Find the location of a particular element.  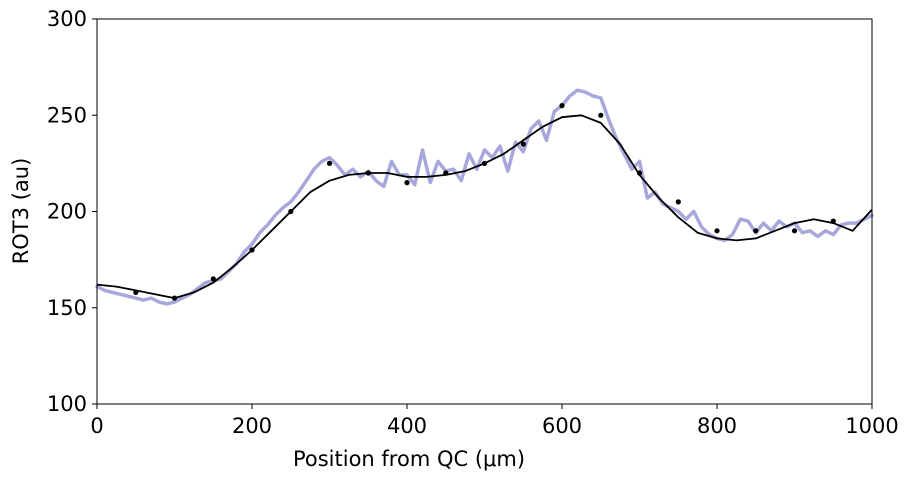

x-tick-label: 800 is located at coordinates (717, 426).